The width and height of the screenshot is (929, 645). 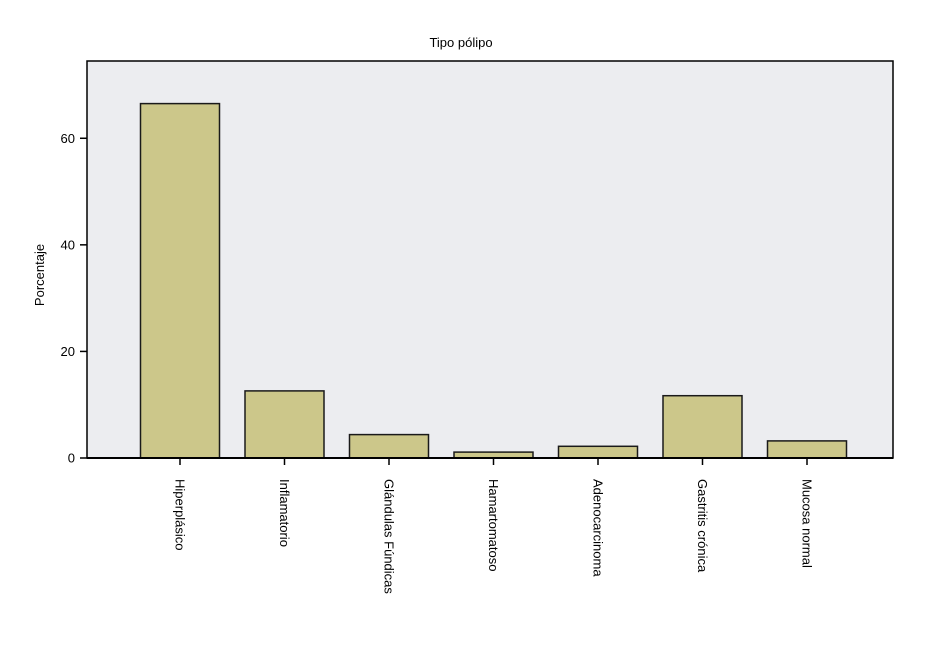 What do you see at coordinates (68, 138) in the screenshot?
I see `y-tick-label-3: 60` at bounding box center [68, 138].